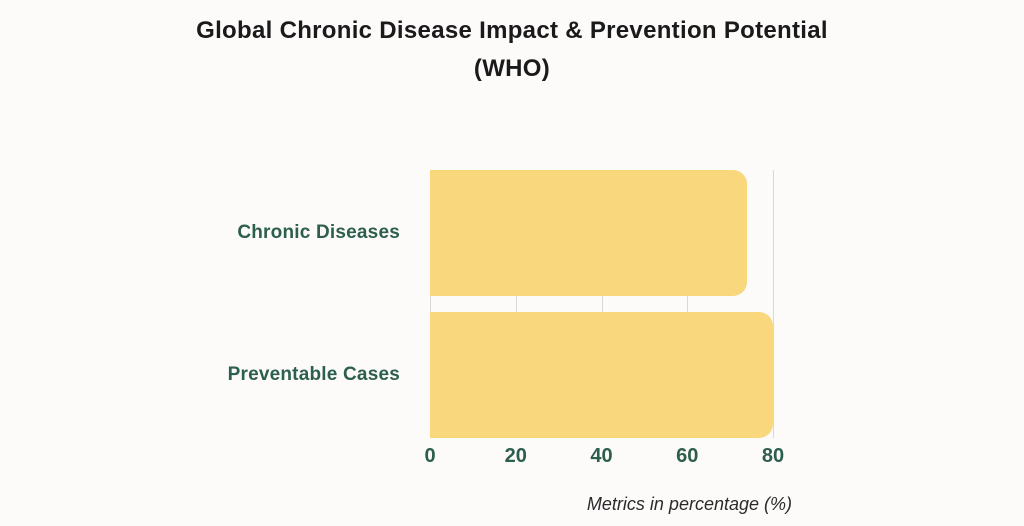  What do you see at coordinates (687, 456) in the screenshot?
I see `x-tick-label: 60` at bounding box center [687, 456].